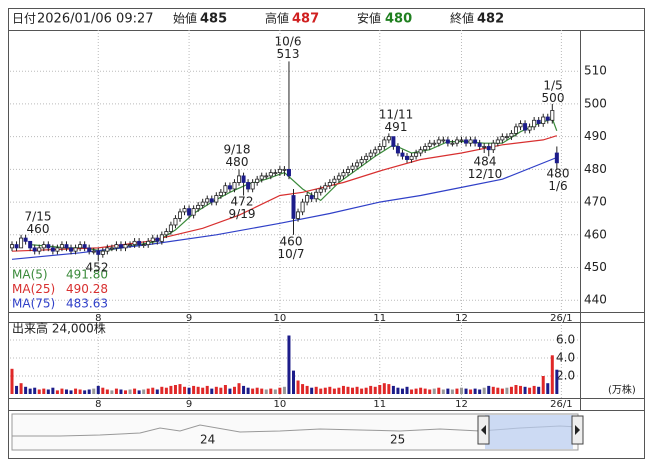  I want to click on high-value: 487, so click(305, 19).